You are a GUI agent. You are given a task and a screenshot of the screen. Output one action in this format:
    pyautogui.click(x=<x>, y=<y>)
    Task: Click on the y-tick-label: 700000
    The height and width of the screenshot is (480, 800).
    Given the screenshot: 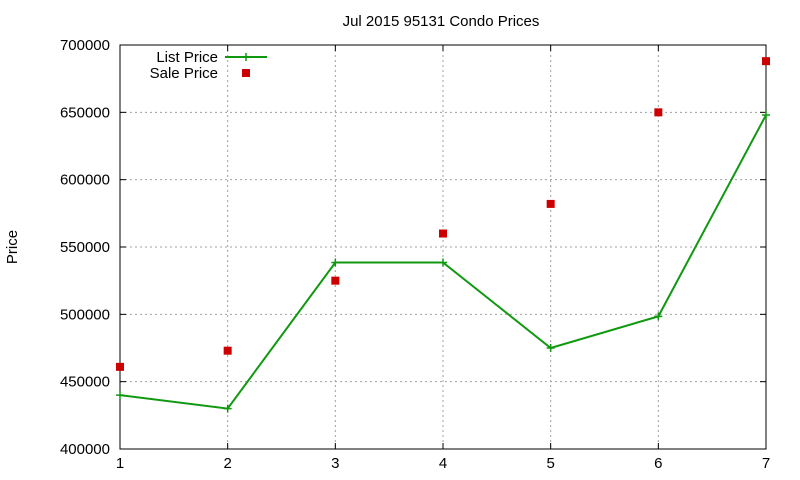 What is the action you would take?
    pyautogui.click(x=85, y=45)
    